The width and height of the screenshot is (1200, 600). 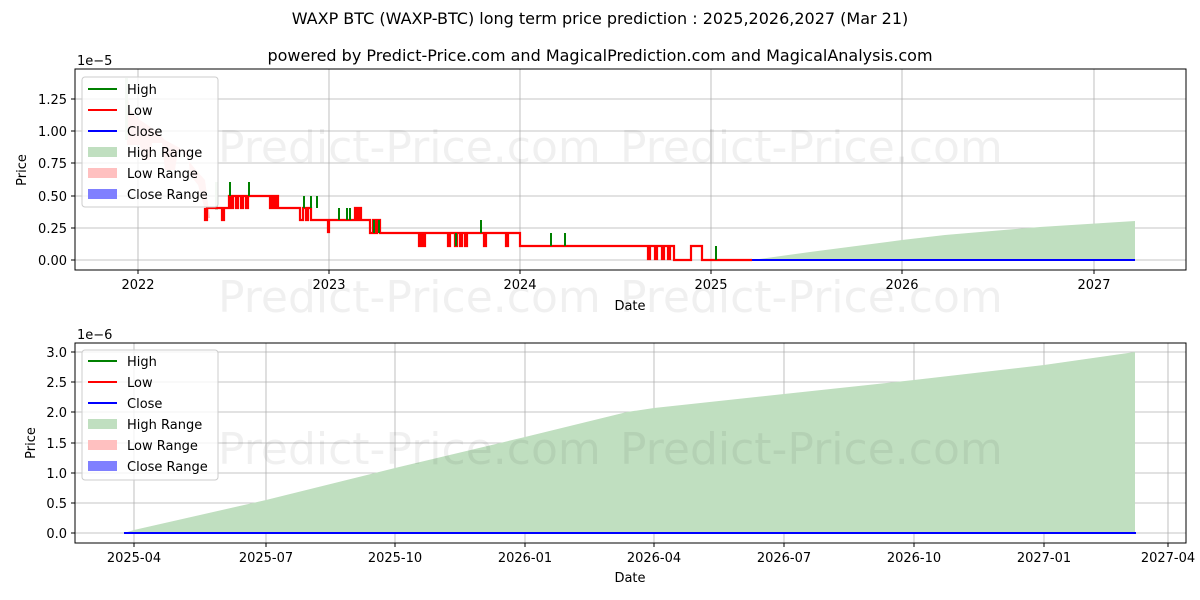 I want to click on x-tick-label: 2025-04, so click(x=134, y=558).